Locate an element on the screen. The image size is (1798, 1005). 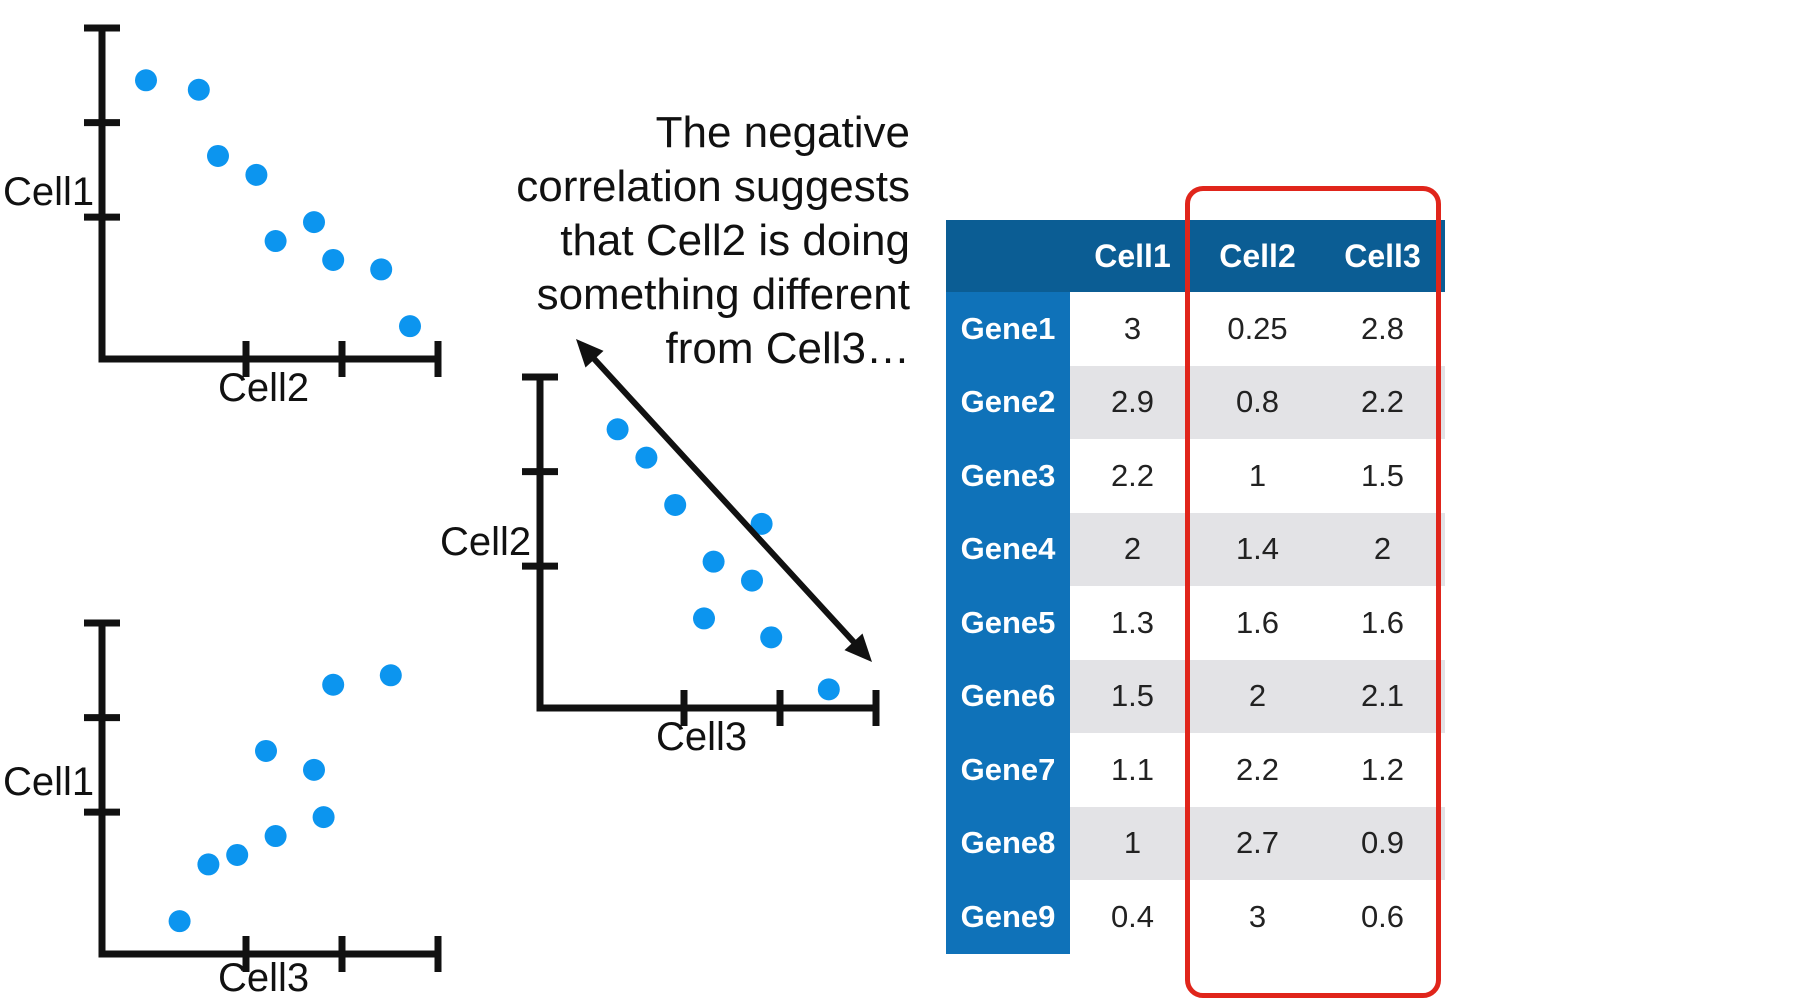
table-cell: 2.1 is located at coordinates (1382, 696).